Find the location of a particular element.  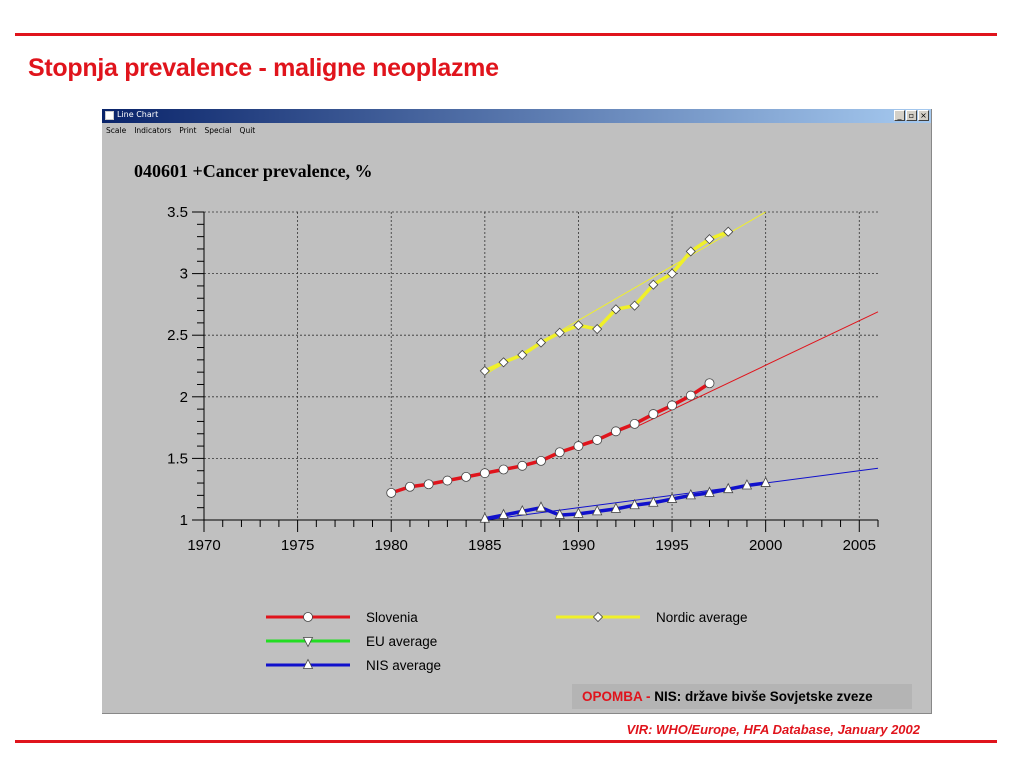

legend-marker-slovenia is located at coordinates (308, 617).